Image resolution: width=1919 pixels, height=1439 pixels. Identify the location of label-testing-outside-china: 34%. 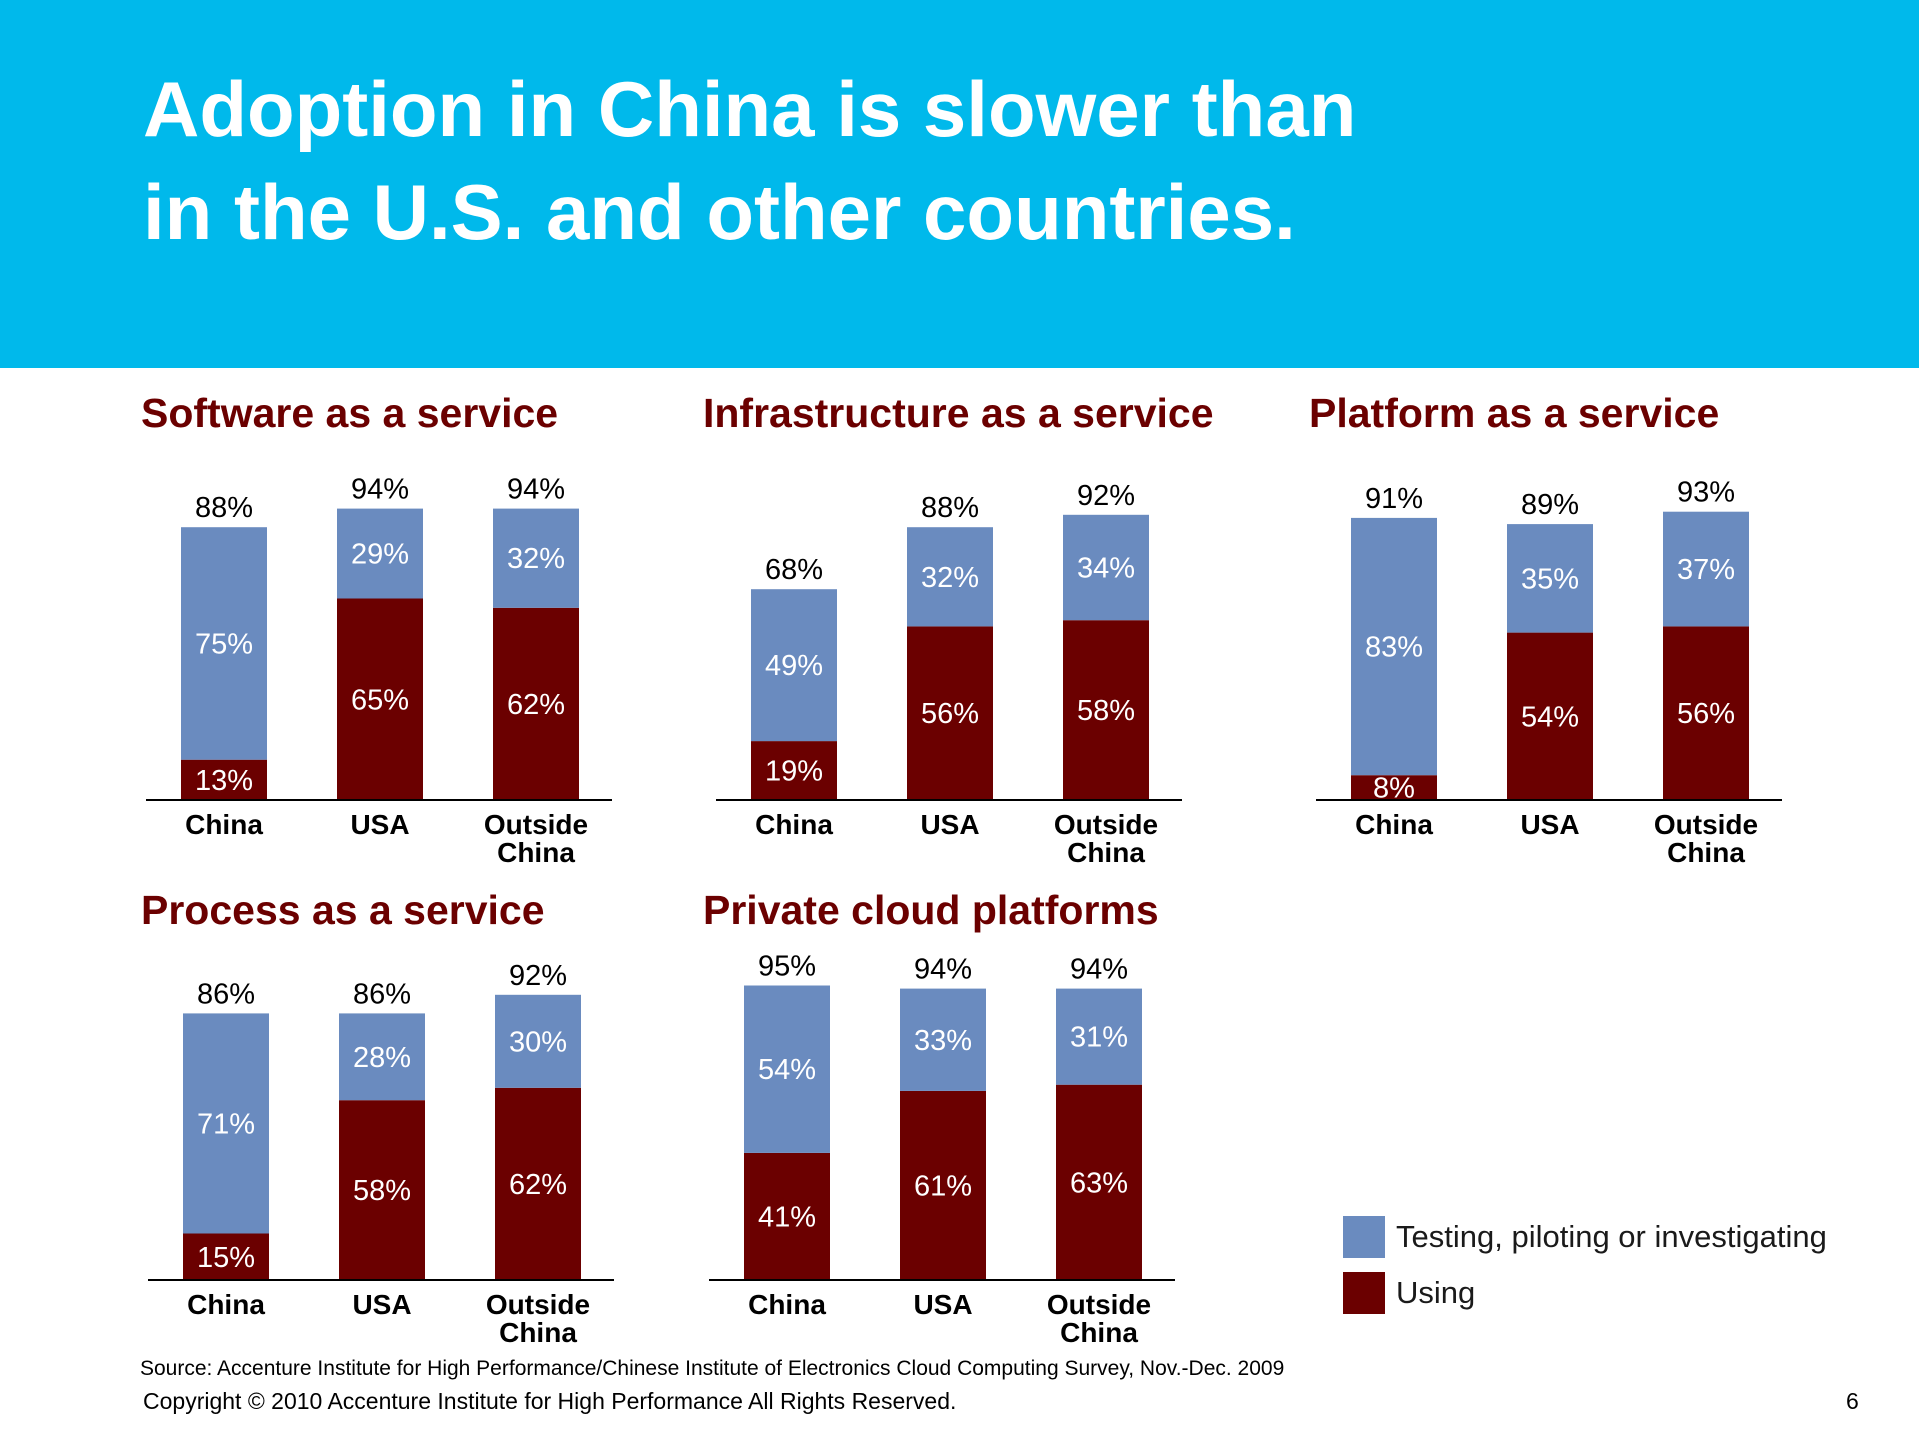
(1106, 569).